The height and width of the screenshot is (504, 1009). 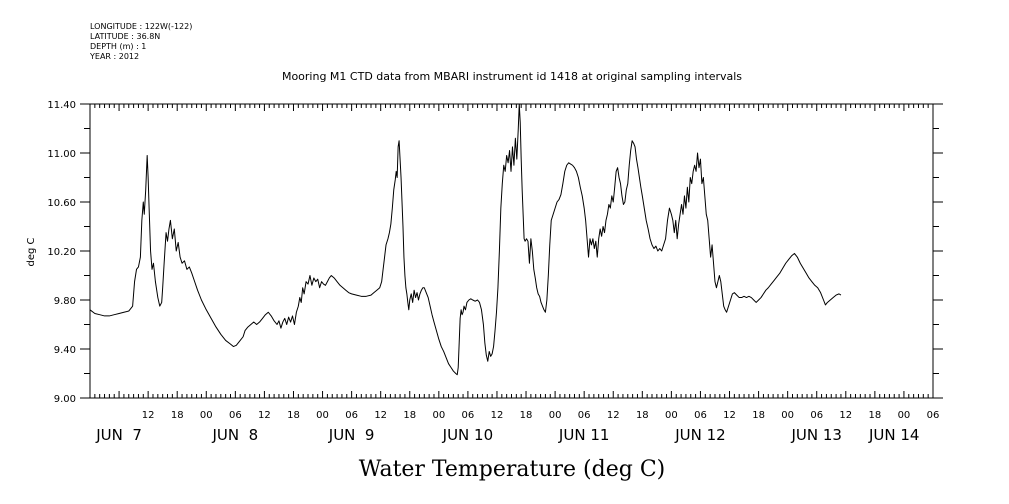 I want to click on y-tick-label: 9.40, so click(x=65, y=350).